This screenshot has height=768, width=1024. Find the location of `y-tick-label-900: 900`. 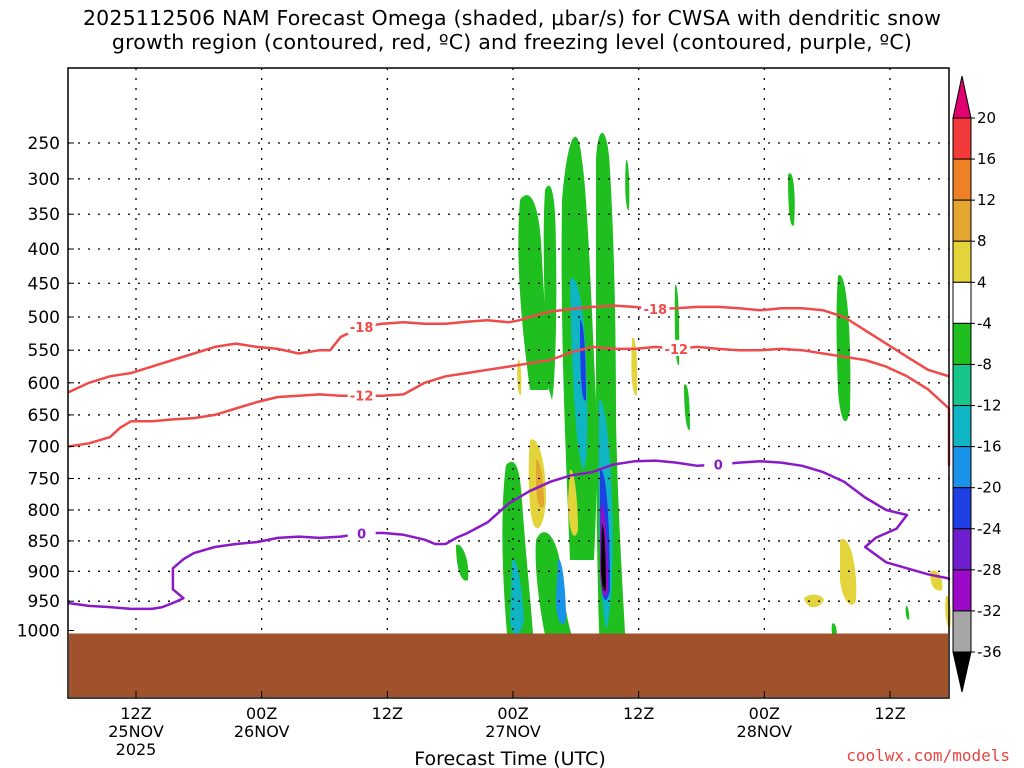

y-tick-label-900: 900 is located at coordinates (44, 572).